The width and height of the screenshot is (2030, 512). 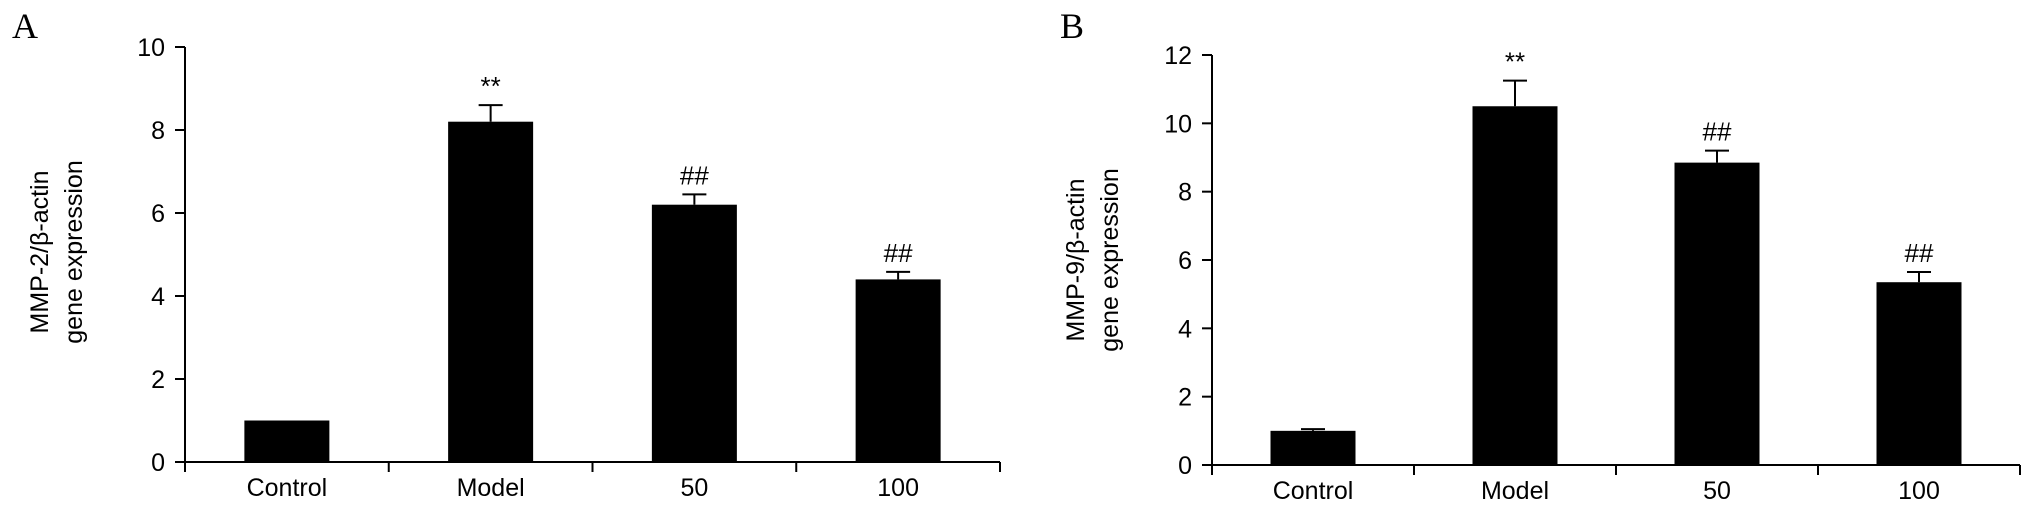 What do you see at coordinates (1076, 259) in the screenshot?
I see `y-axis-title: MMP-9/β-actin` at bounding box center [1076, 259].